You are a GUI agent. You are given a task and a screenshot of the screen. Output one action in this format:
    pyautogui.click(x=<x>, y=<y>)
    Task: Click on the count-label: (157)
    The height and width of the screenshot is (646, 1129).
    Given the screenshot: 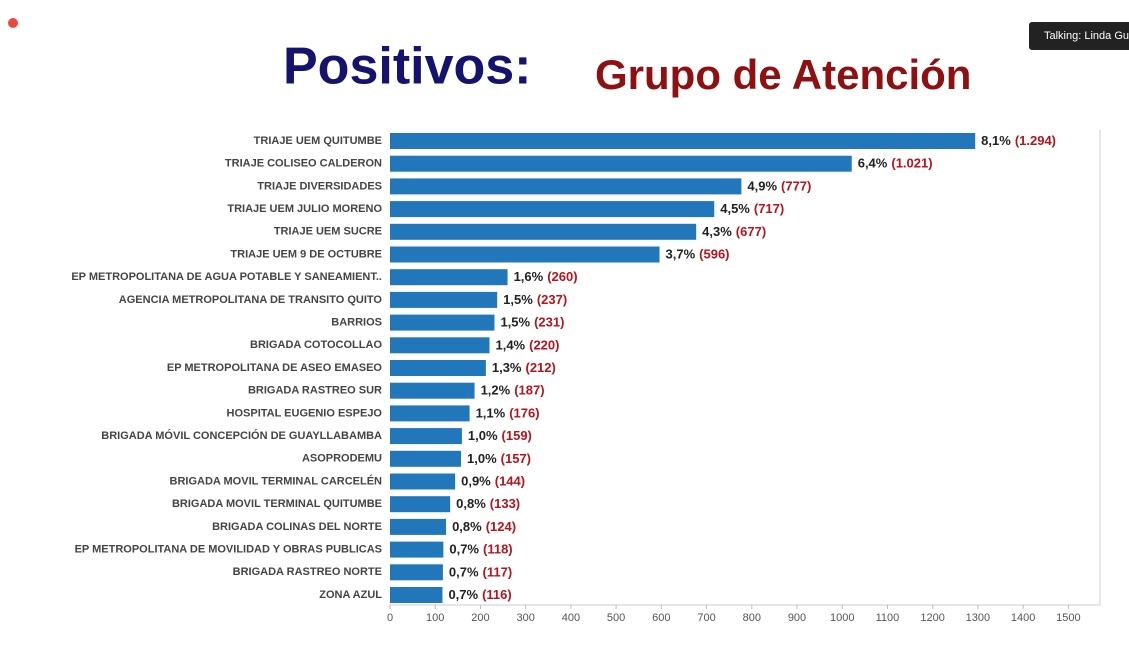 What is the action you would take?
    pyautogui.click(x=516, y=458)
    